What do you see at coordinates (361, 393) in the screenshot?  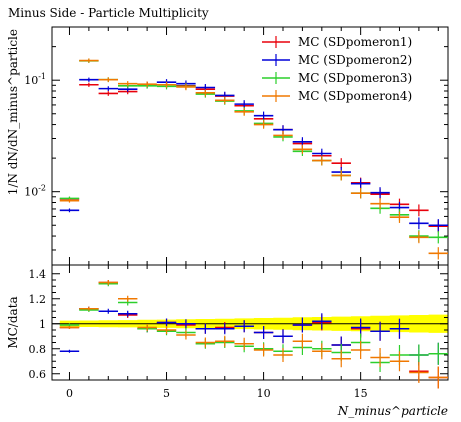 I see `x-tick-label: 15` at bounding box center [361, 393].